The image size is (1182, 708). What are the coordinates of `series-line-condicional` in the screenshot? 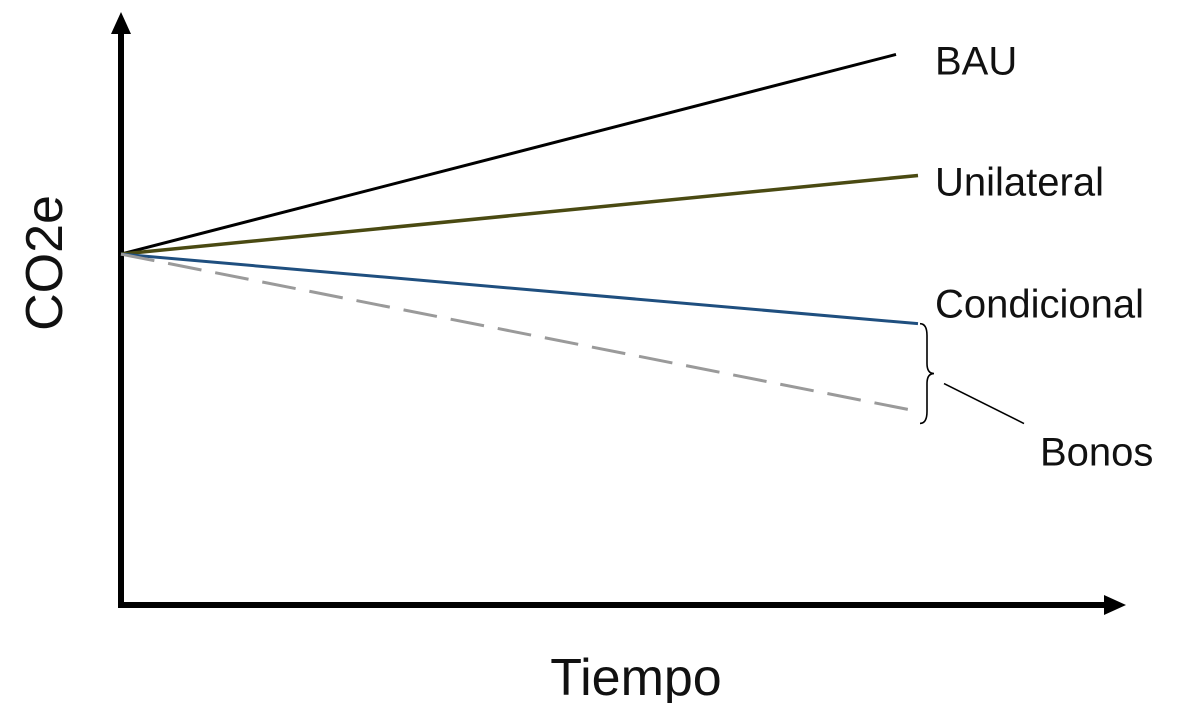 It's located at (519, 289).